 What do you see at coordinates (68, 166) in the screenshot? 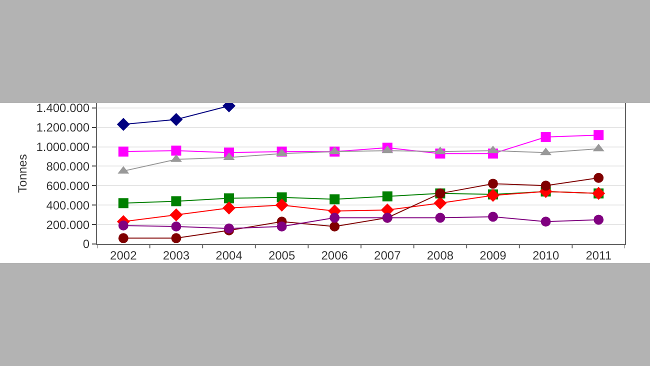
I see `y-tick-label: 800.000` at bounding box center [68, 166].